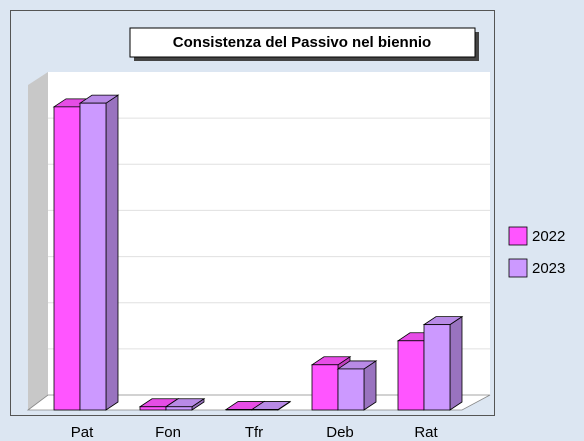  What do you see at coordinates (254, 432) in the screenshot?
I see `x-tick-label: Tfr` at bounding box center [254, 432].